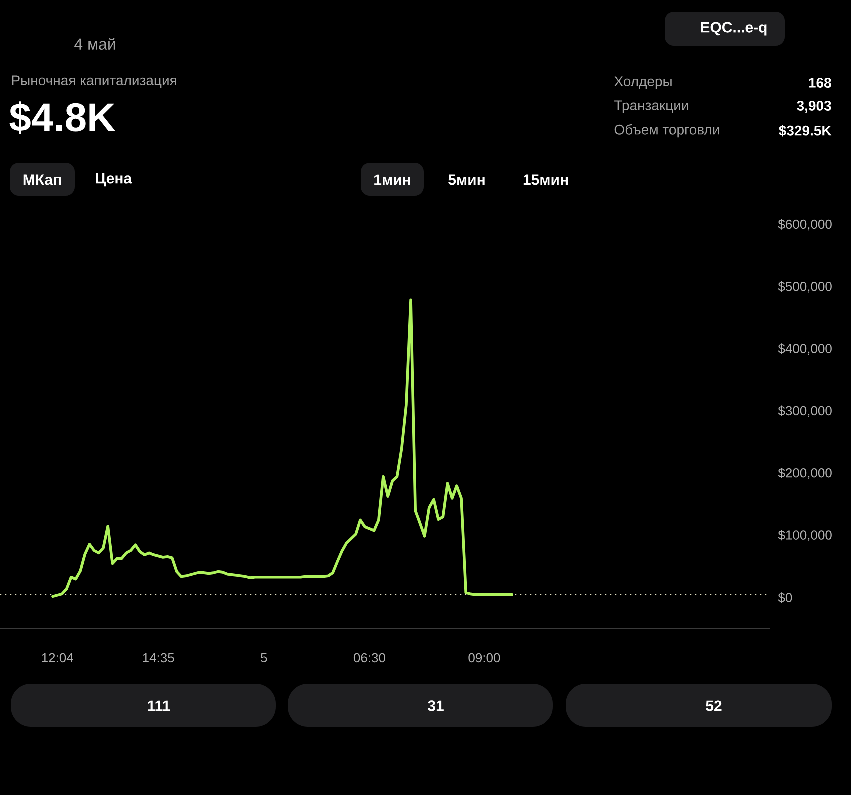 This screenshot has width=851, height=795. Describe the element at coordinates (805, 536) in the screenshot. I see `y-tick-label: $100,000` at that location.